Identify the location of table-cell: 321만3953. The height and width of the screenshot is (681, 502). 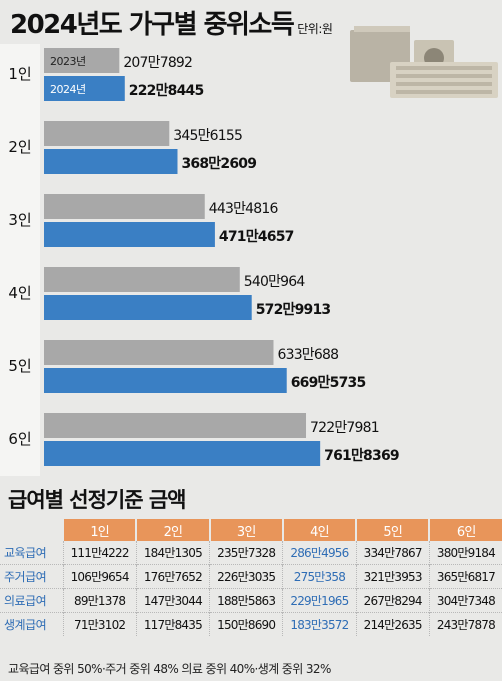
(392, 576).